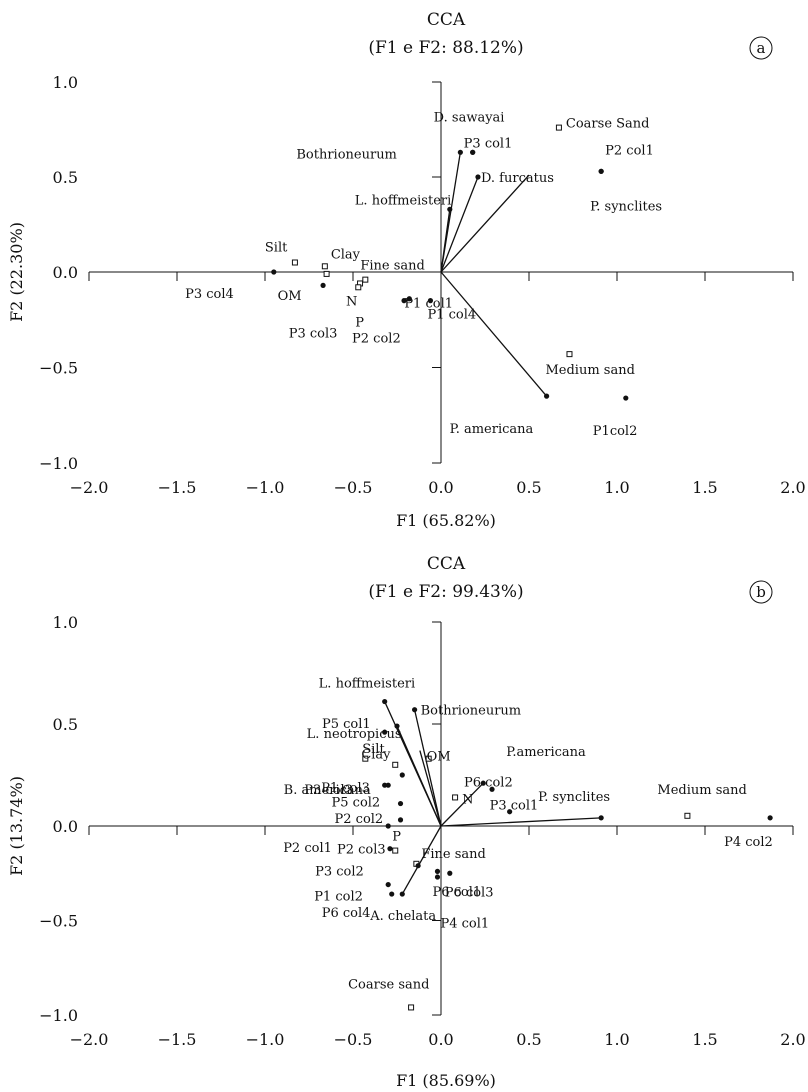 Image resolution: width=808 pixels, height=1092 pixels. What do you see at coordinates (345, 788) in the screenshot?
I see `sample-label-p1-col3: P1 col3` at bounding box center [345, 788].